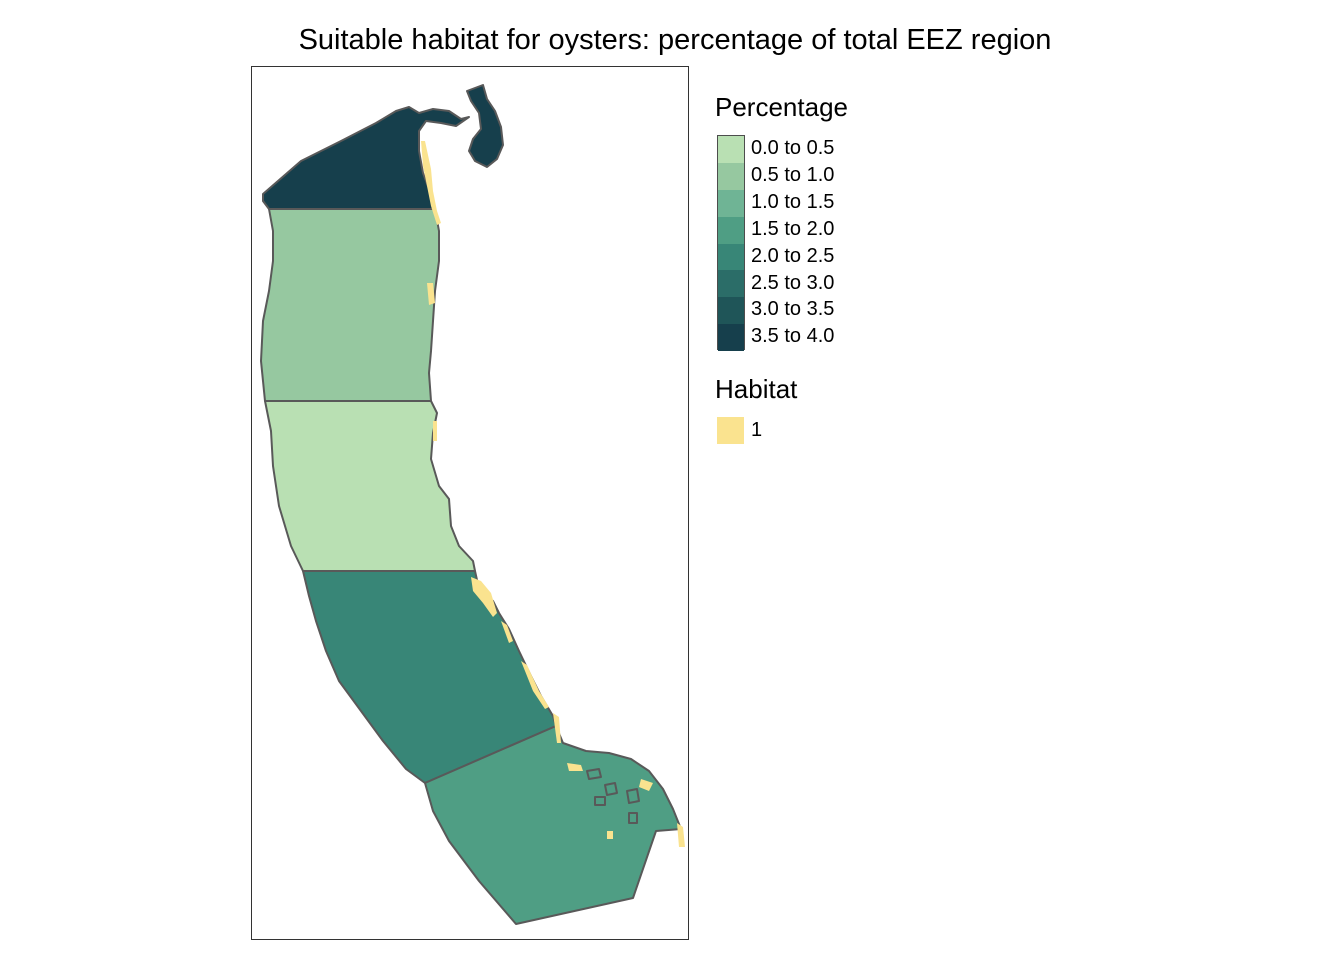 The height and width of the screenshot is (960, 1344). What do you see at coordinates (781, 107) in the screenshot?
I see `legend-percentage-title: Percentage` at bounding box center [781, 107].